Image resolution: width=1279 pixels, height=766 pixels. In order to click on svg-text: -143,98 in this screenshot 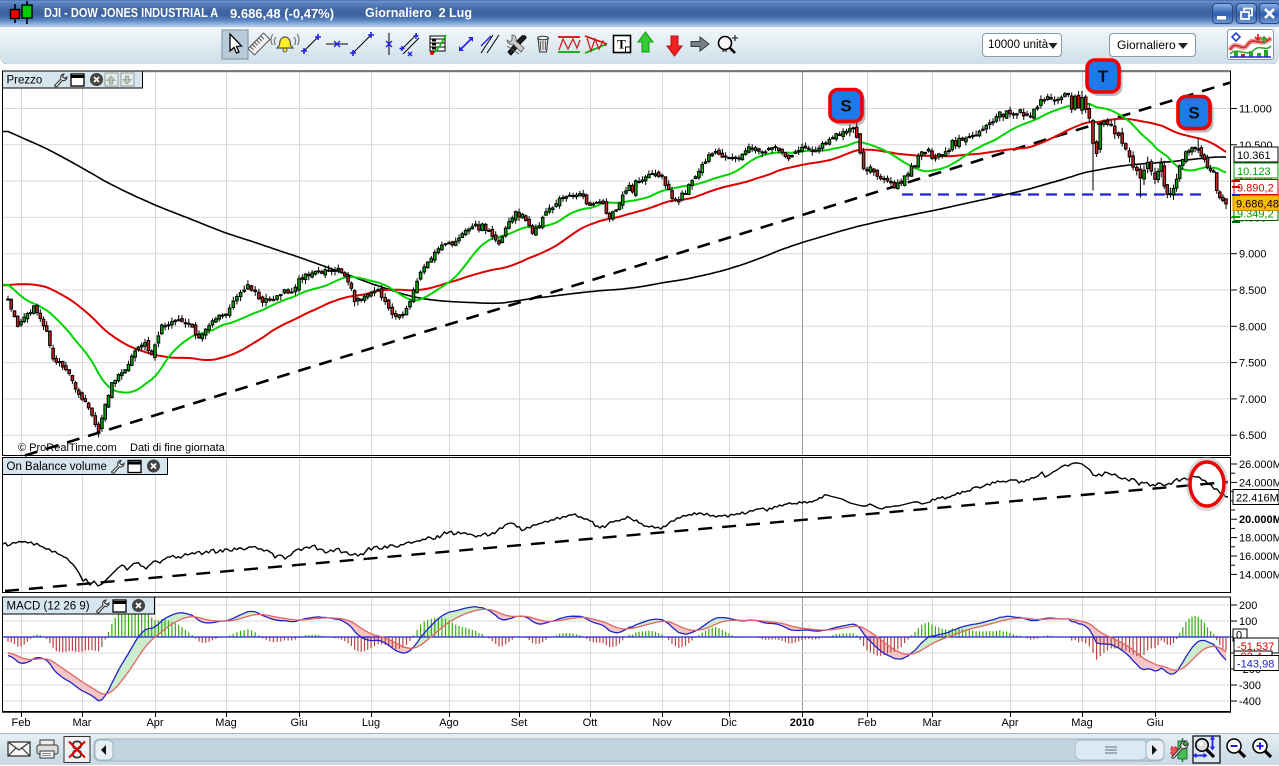, I will do `click(1255, 665)`.